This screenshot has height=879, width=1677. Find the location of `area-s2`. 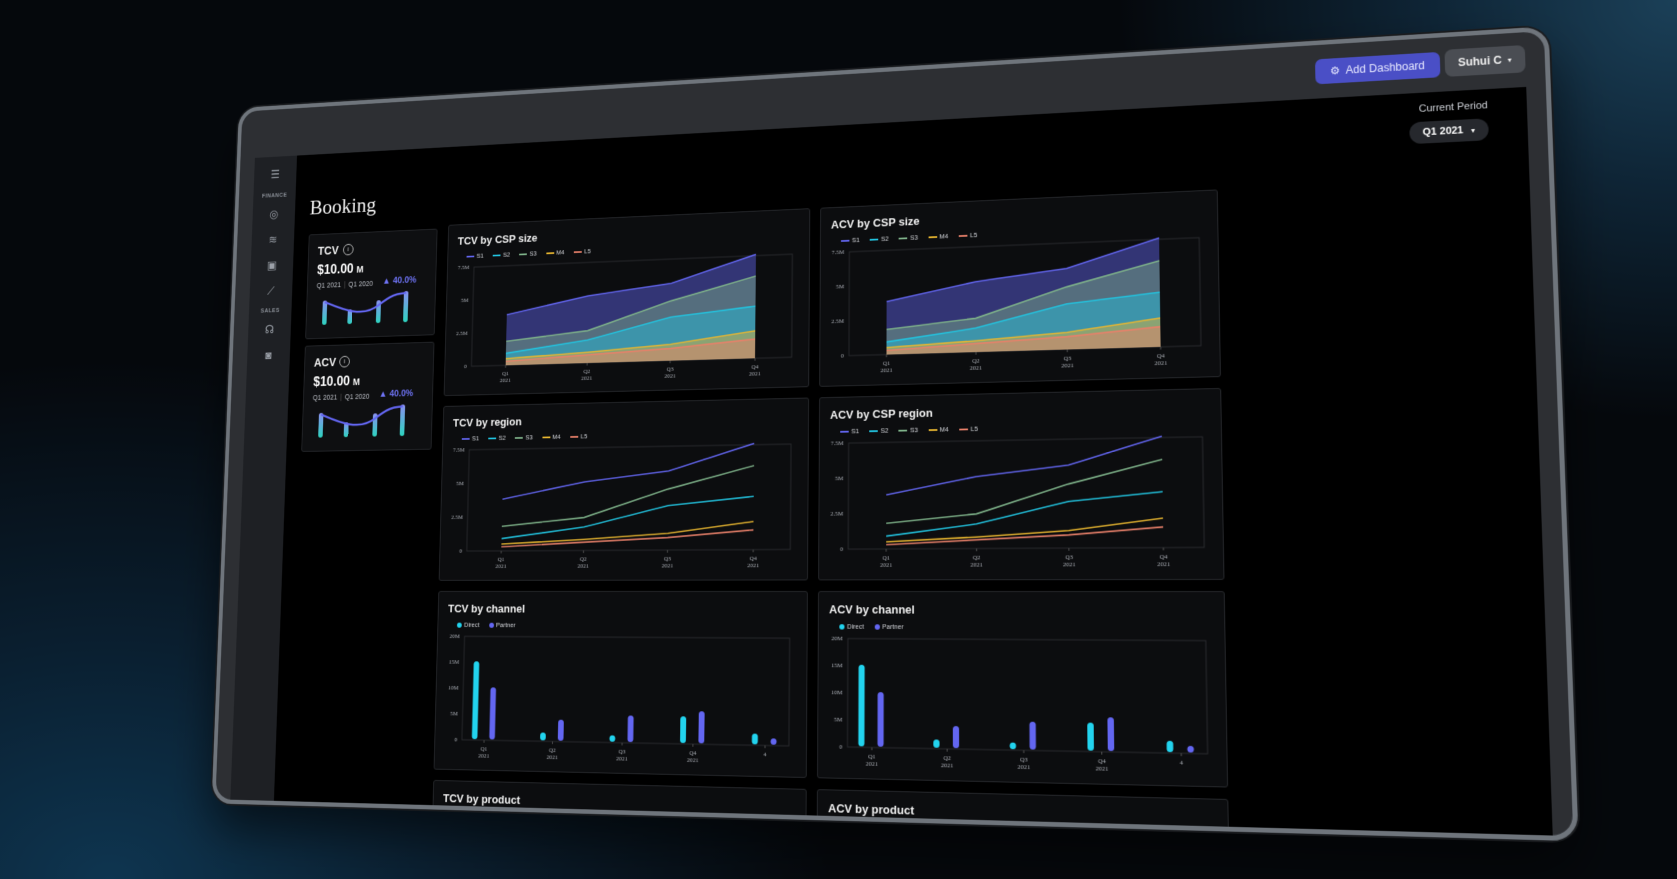

area-s2 is located at coordinates (630, 336).